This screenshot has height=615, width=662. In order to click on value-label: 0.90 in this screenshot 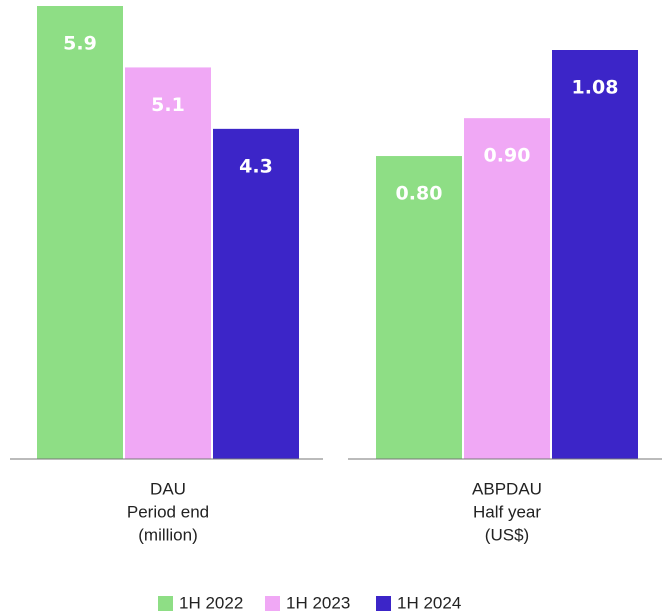, I will do `click(507, 156)`.